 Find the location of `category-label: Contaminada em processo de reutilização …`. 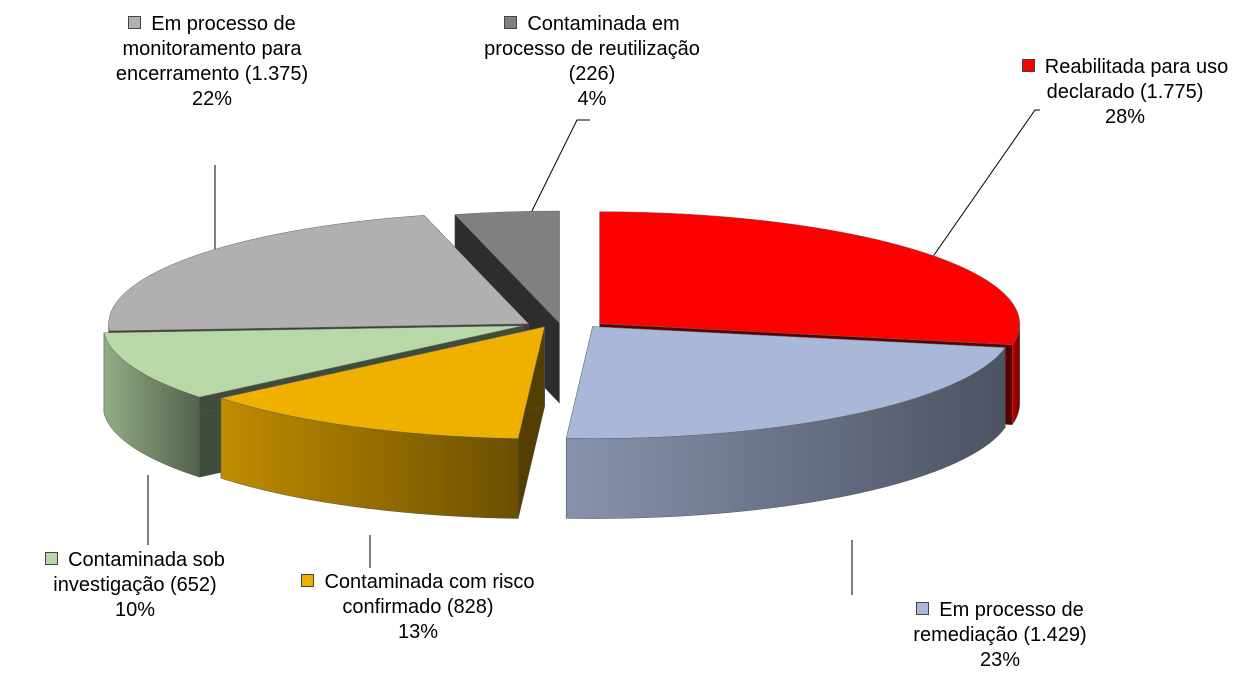

category-label: Contaminada em processo de reutilização … is located at coordinates (592, 49).